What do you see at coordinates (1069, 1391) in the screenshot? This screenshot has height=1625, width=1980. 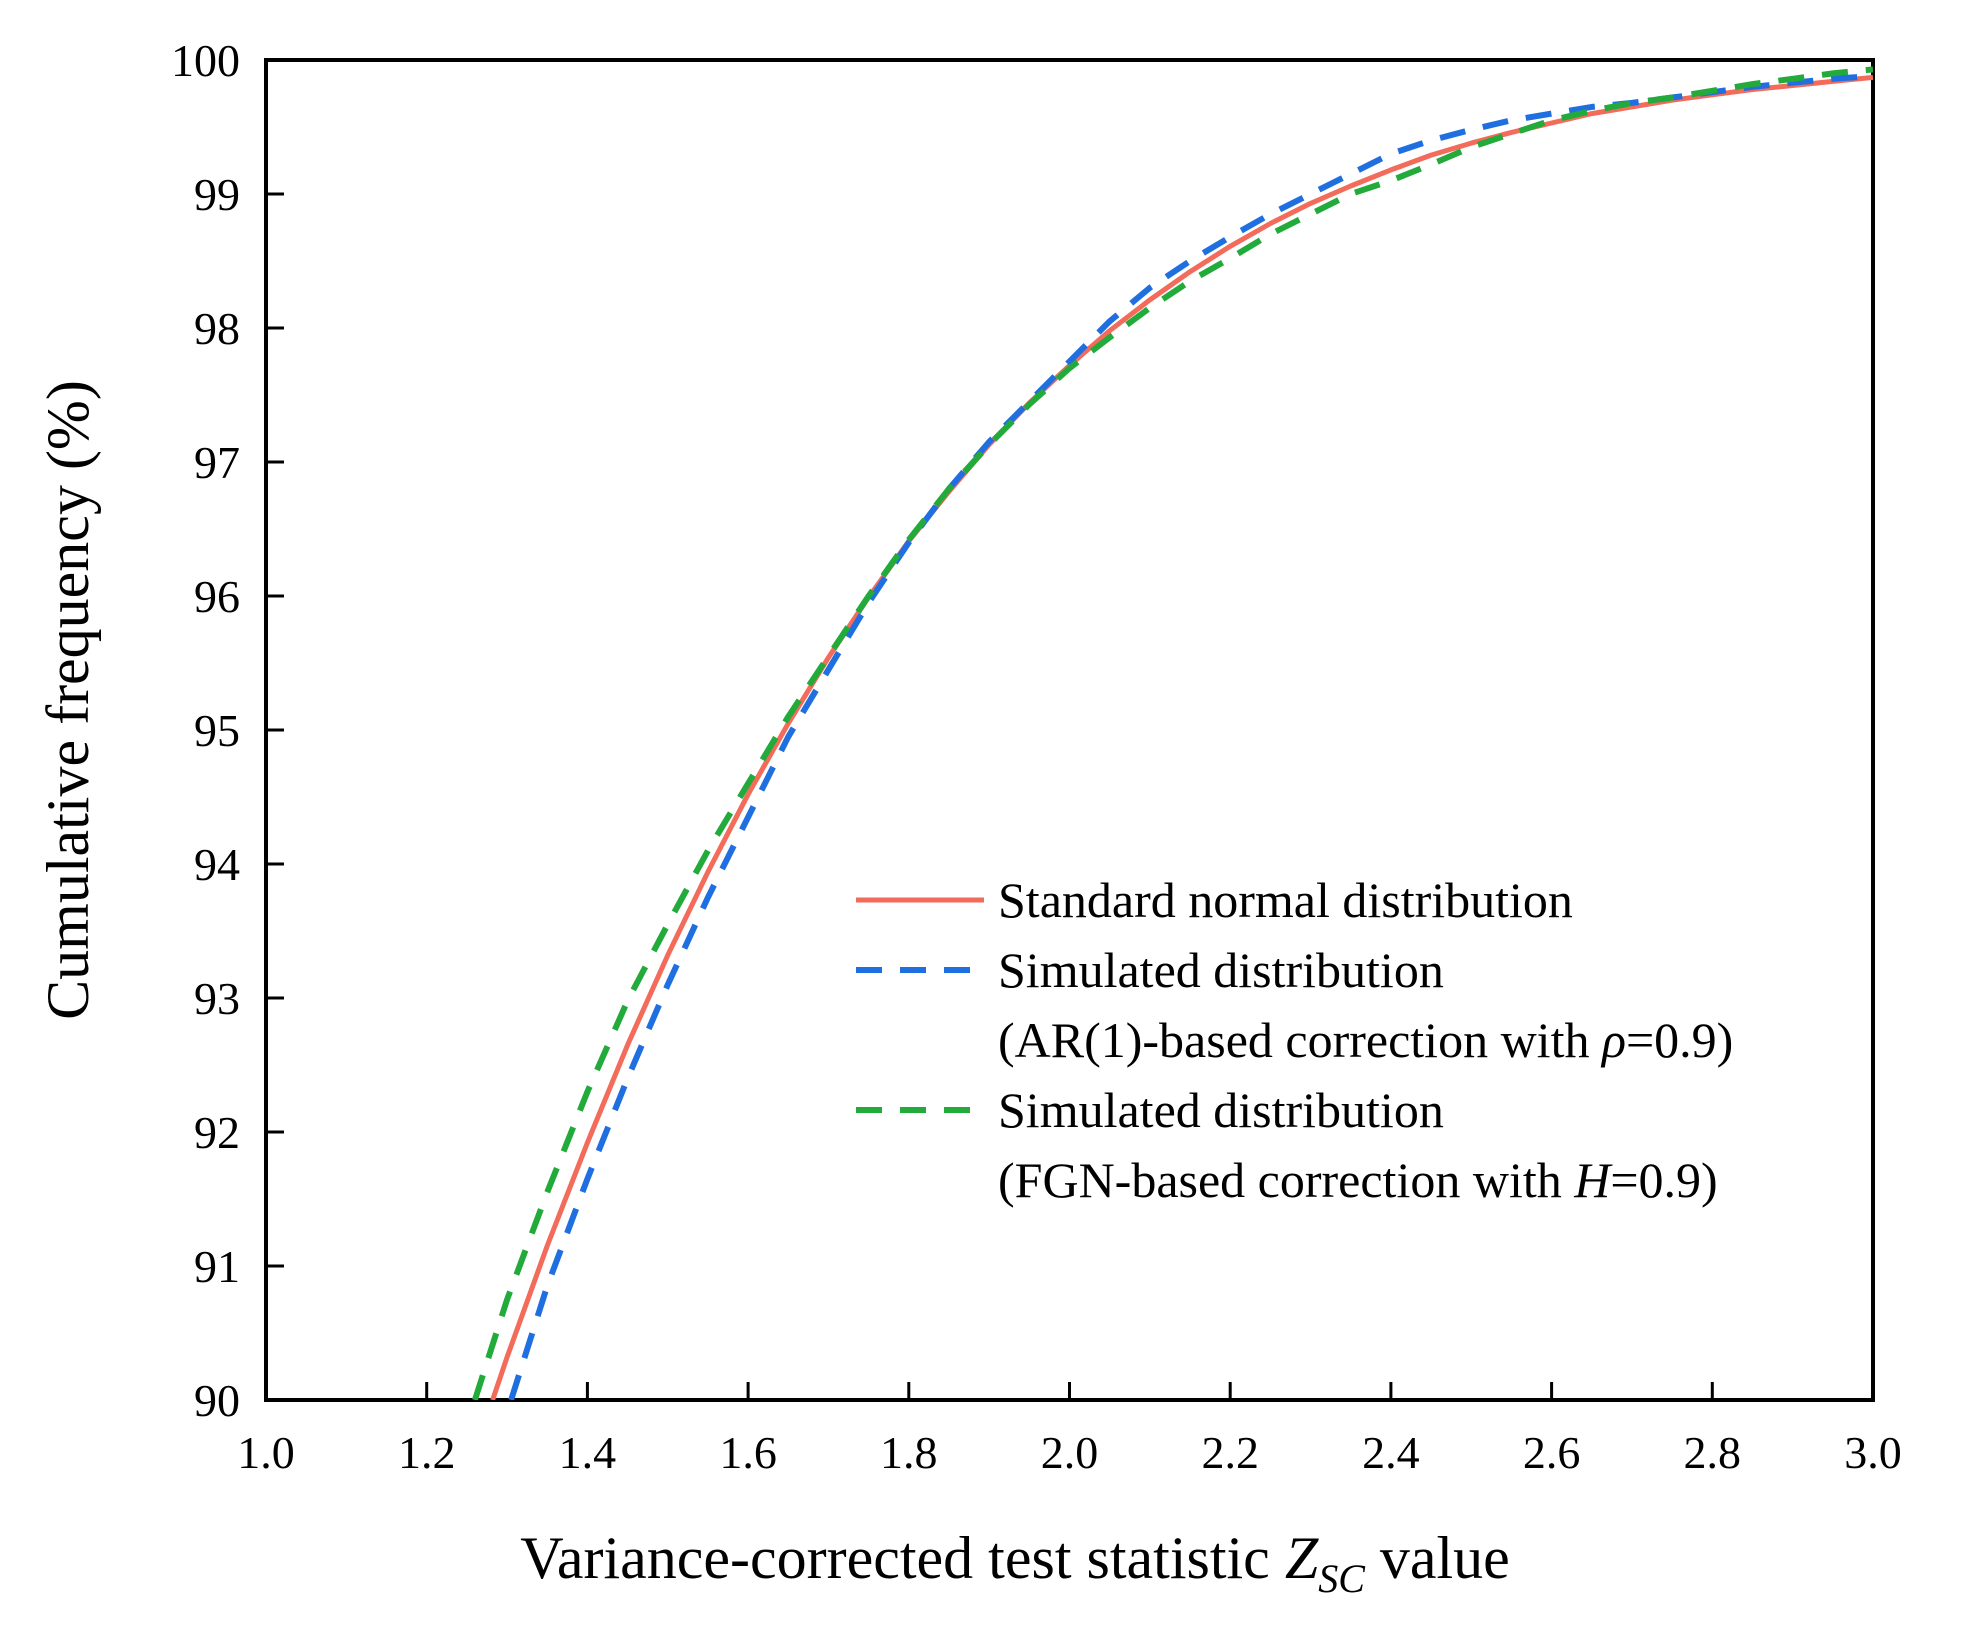 I see `x-axis-ticks` at bounding box center [1069, 1391].